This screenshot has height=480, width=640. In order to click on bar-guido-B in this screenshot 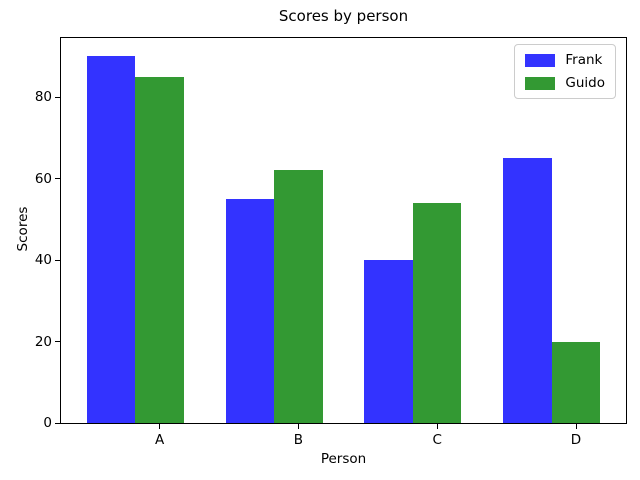, I will do `click(298, 296)`.